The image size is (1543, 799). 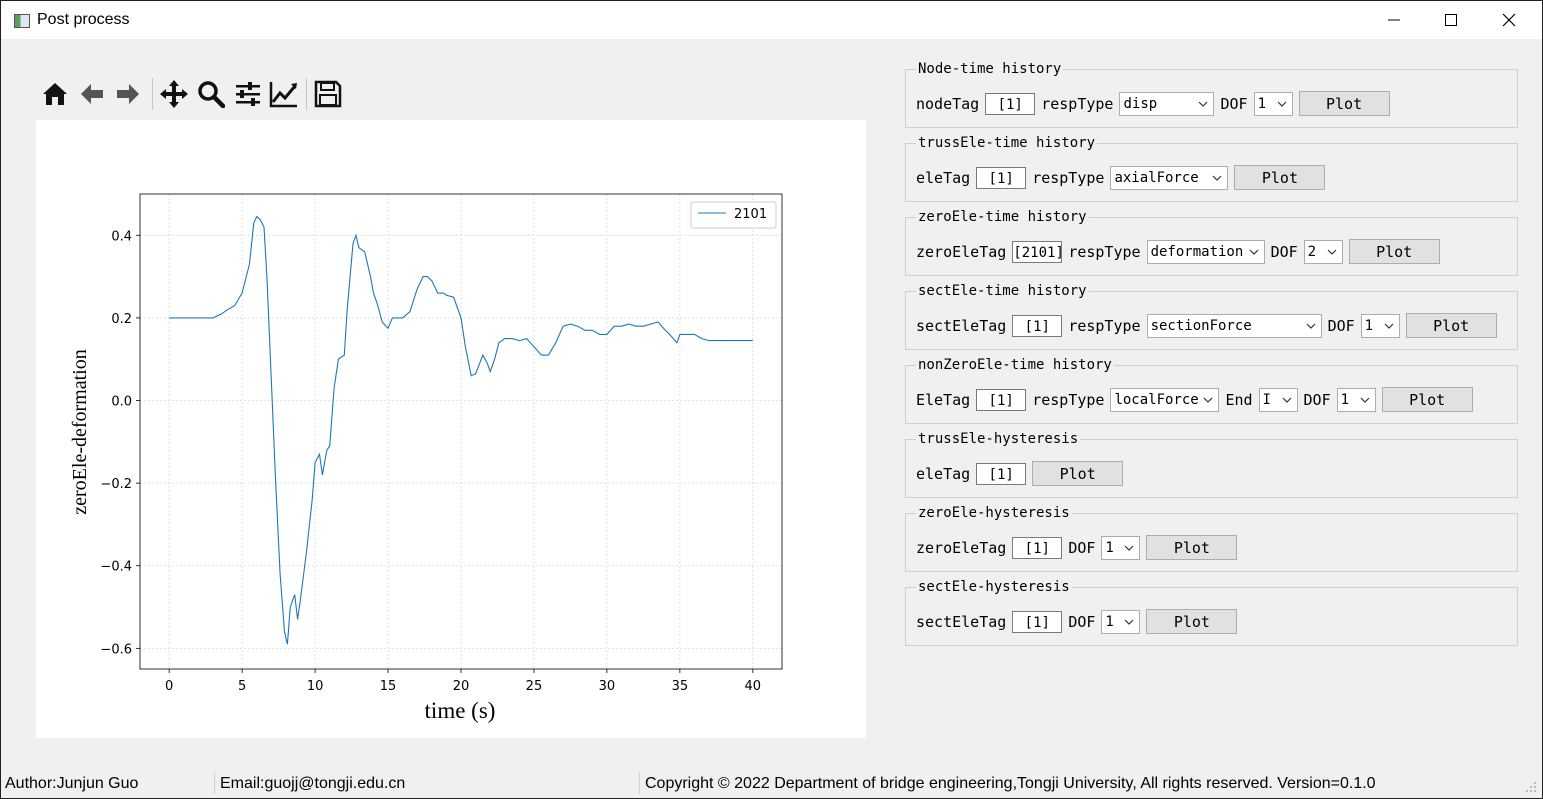 I want to click on x-tick-label: 20, so click(x=461, y=686).